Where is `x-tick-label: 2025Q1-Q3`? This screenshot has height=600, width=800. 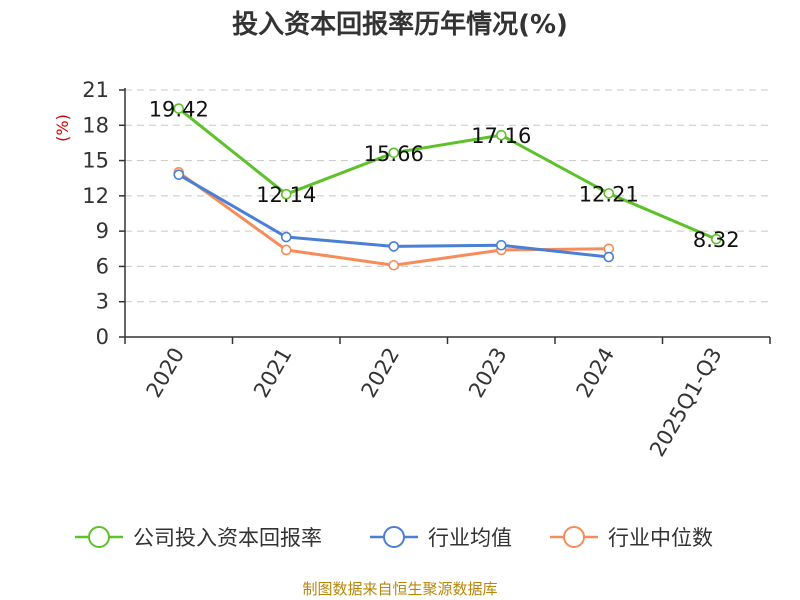
x-tick-label: 2025Q1-Q3 is located at coordinates (686, 402).